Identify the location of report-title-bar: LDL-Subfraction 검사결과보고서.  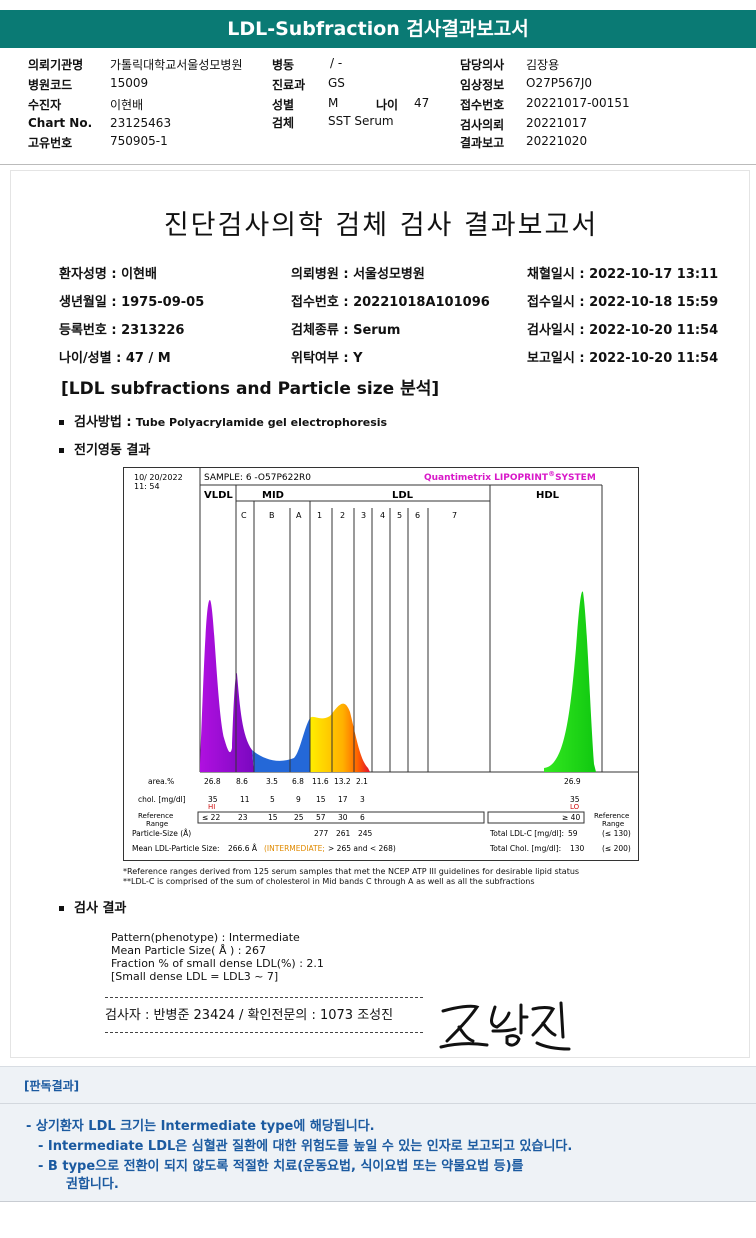
(378, 29).